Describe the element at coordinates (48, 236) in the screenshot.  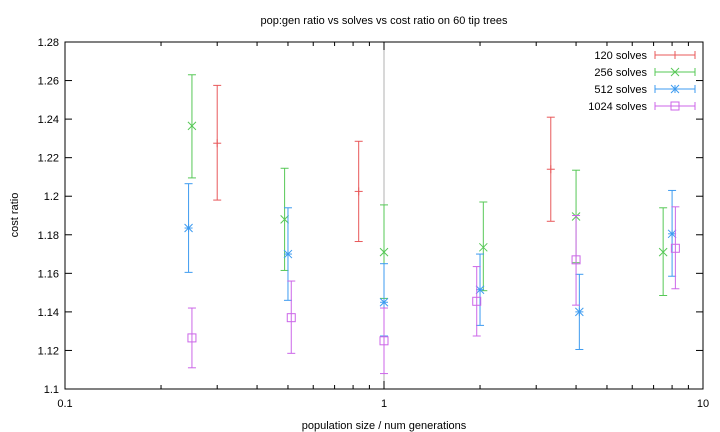
I see `y-tick-label: 1.18` at that location.